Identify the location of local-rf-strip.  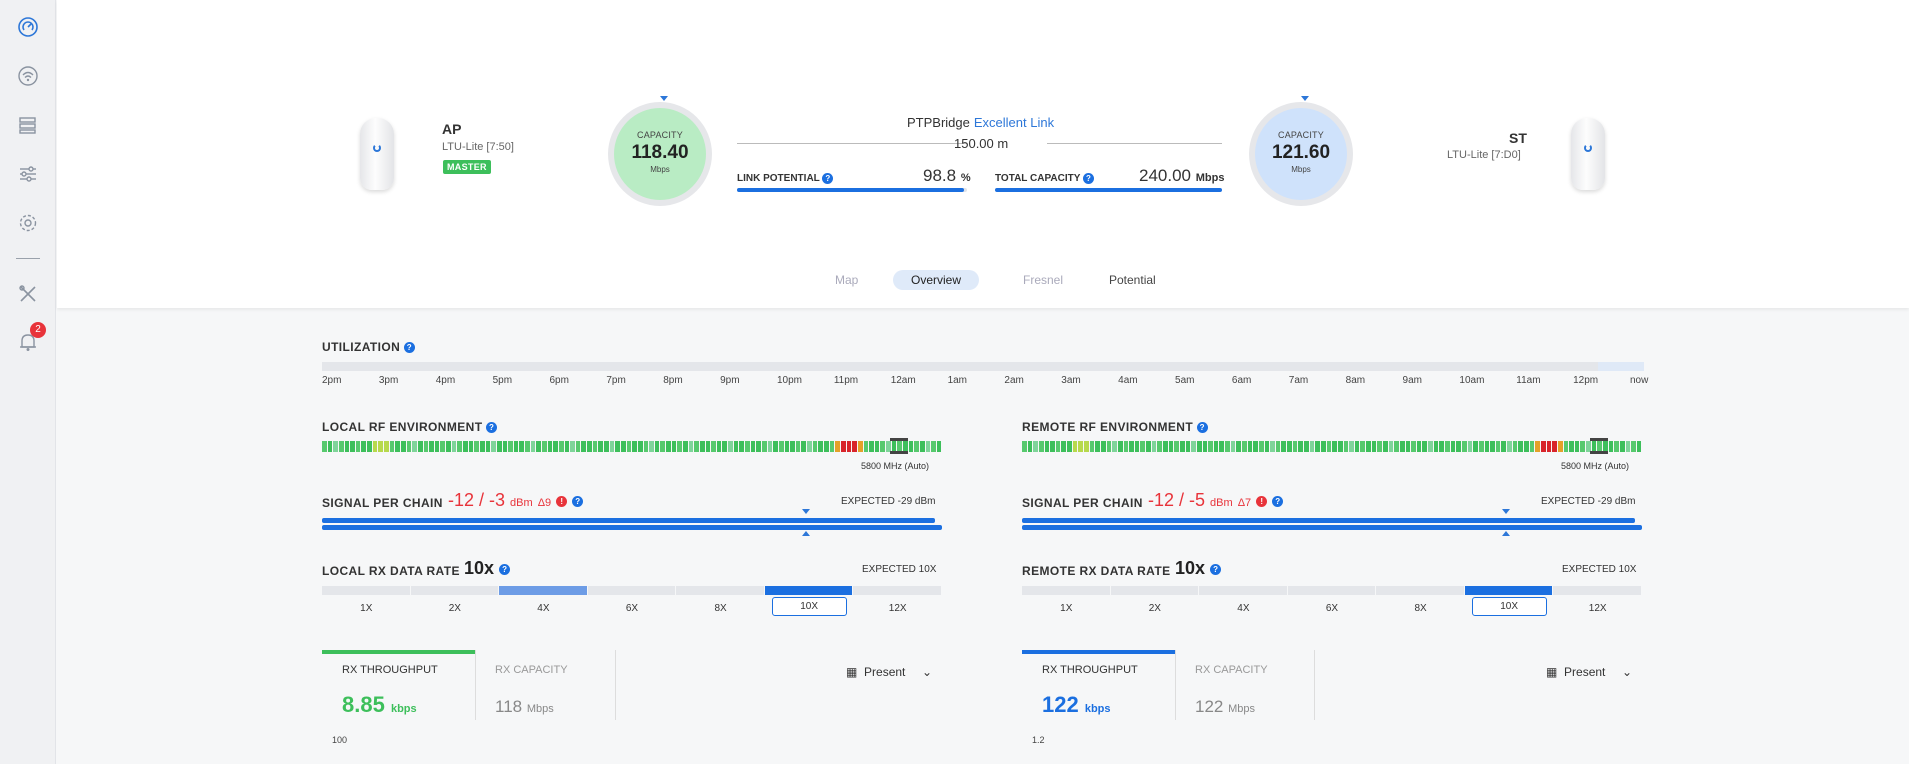
(632, 446).